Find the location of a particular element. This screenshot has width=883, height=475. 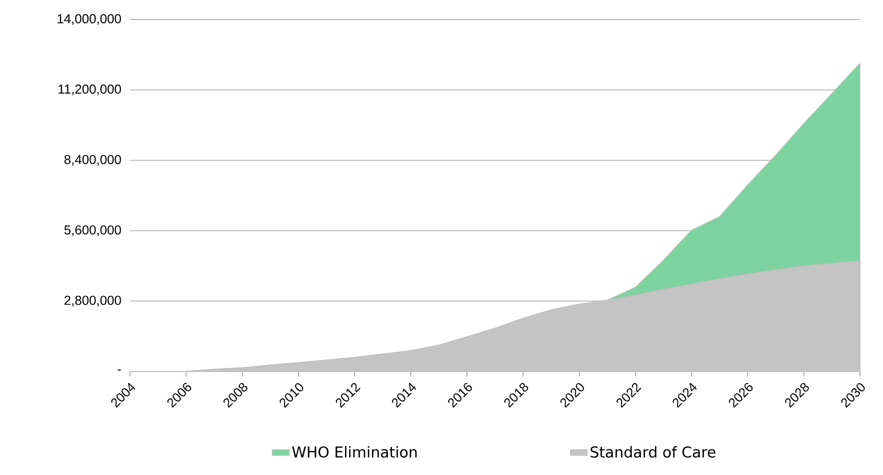

y-tick-label: 11,200,000 is located at coordinates (89, 90).